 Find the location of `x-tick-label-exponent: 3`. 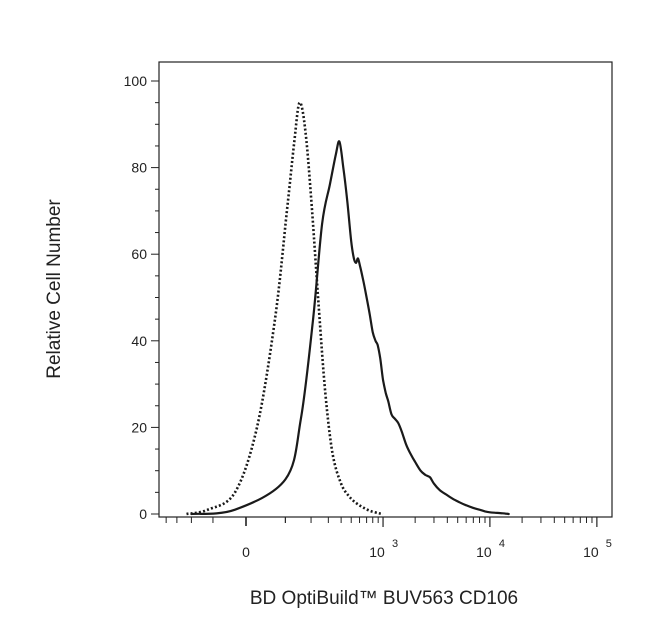

x-tick-label-exponent: 3 is located at coordinates (395, 544).